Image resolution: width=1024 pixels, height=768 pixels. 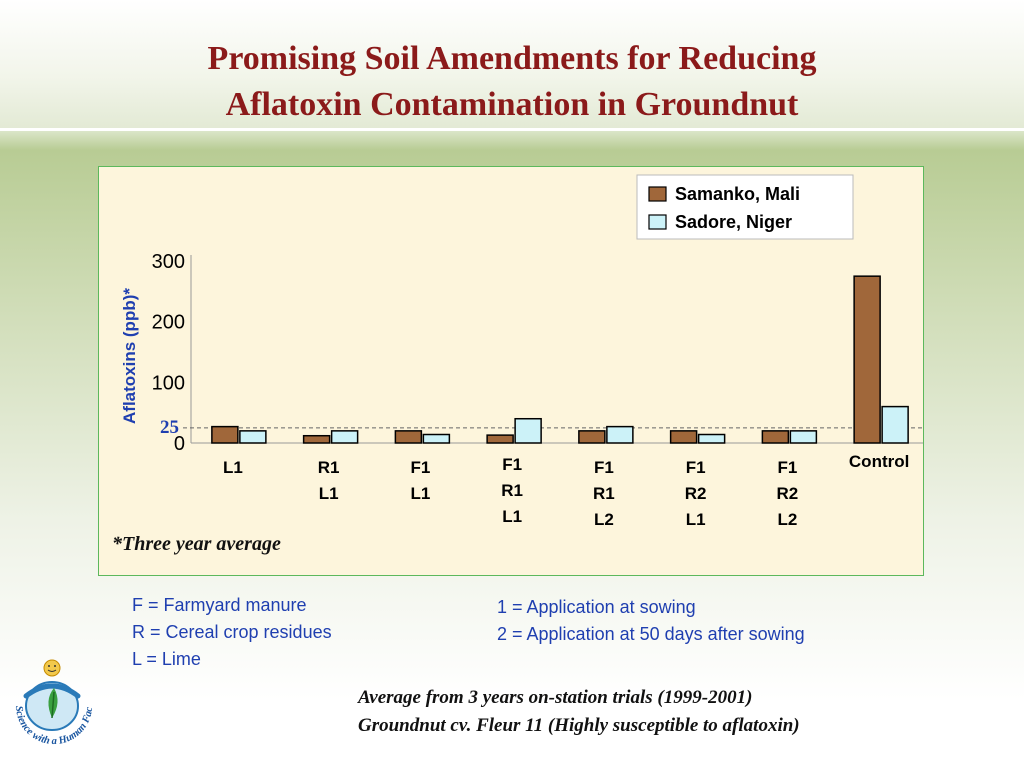 What do you see at coordinates (745, 207) in the screenshot?
I see `legend` at bounding box center [745, 207].